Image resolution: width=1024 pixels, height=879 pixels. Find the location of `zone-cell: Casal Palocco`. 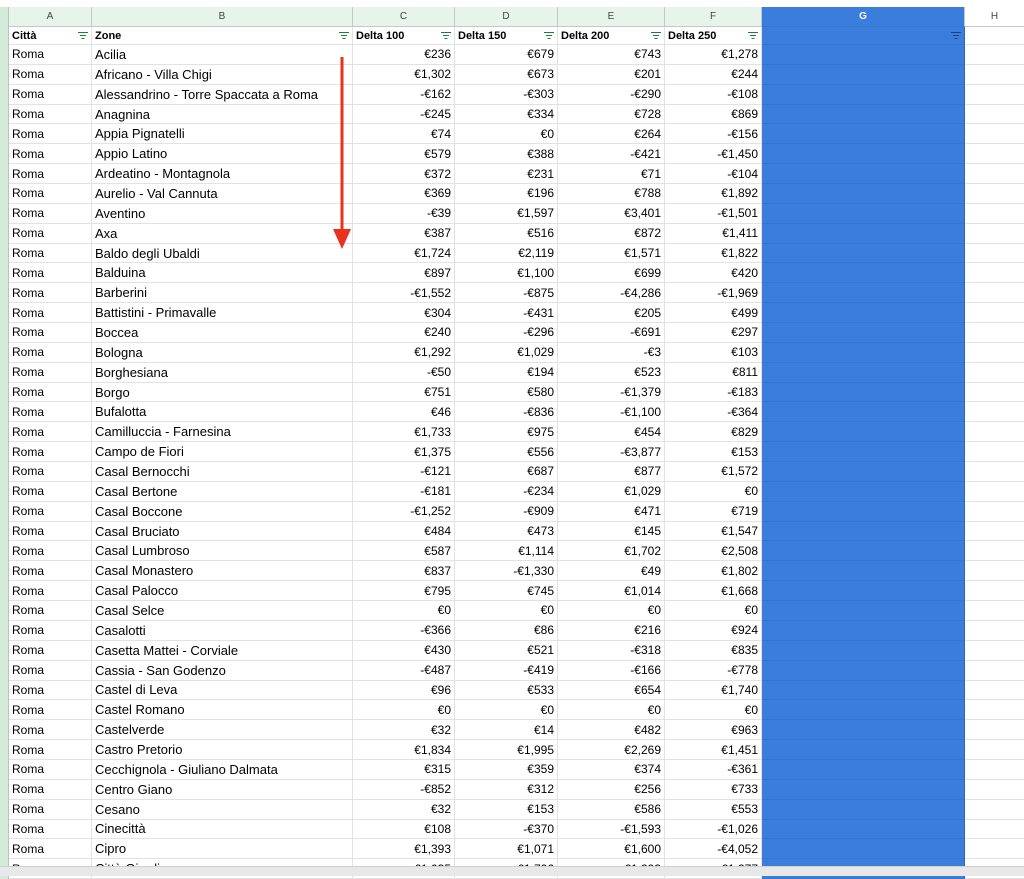

zone-cell: Casal Palocco is located at coordinates (222, 591).